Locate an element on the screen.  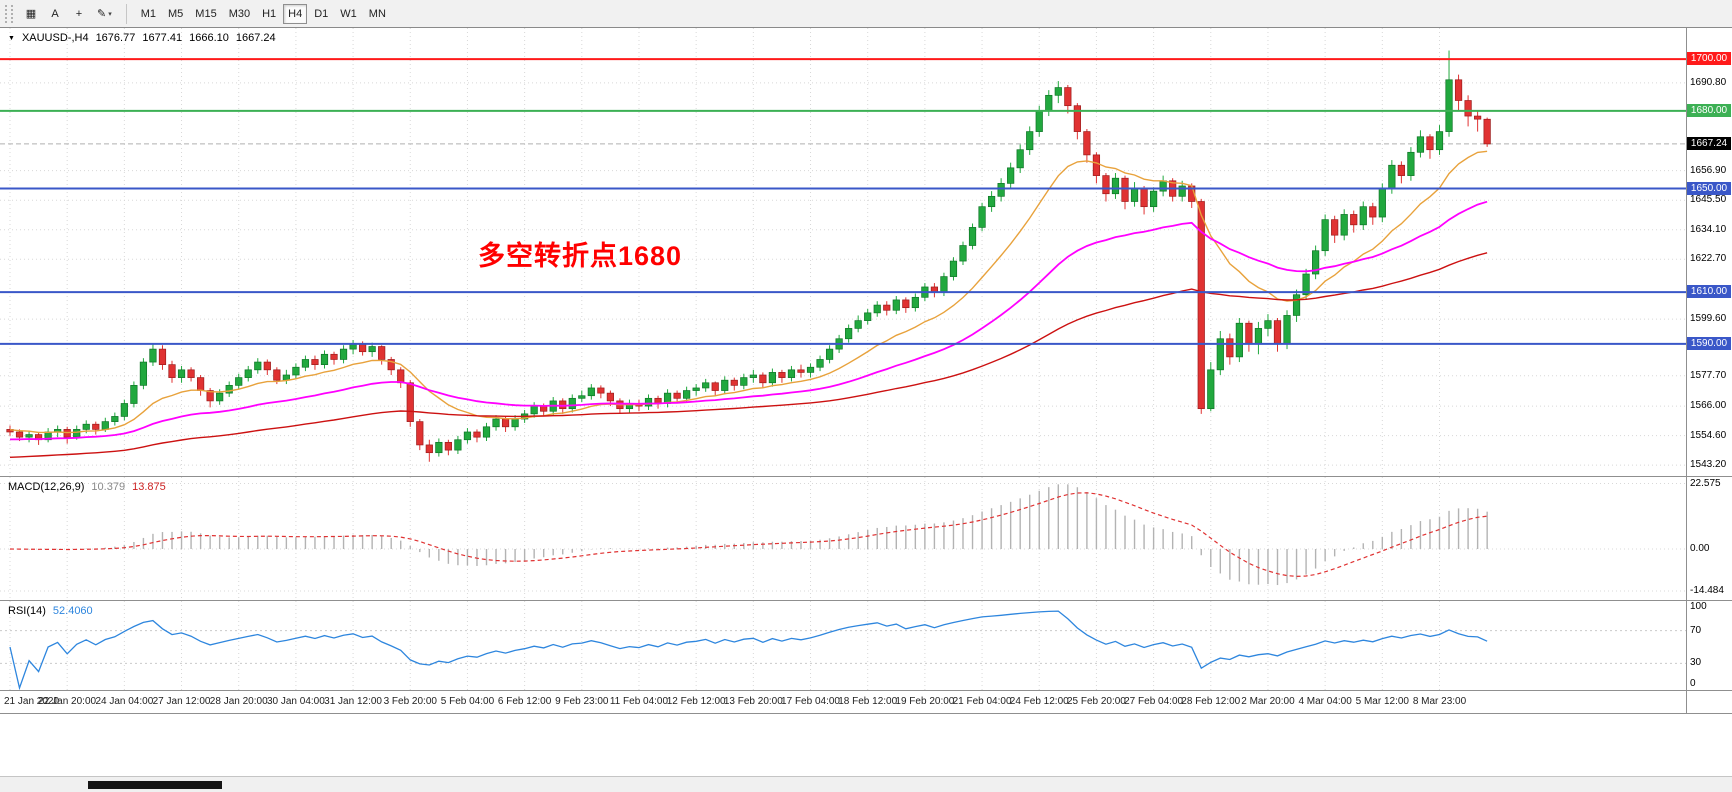
macd-signal-line is located at coordinates (748, 535).